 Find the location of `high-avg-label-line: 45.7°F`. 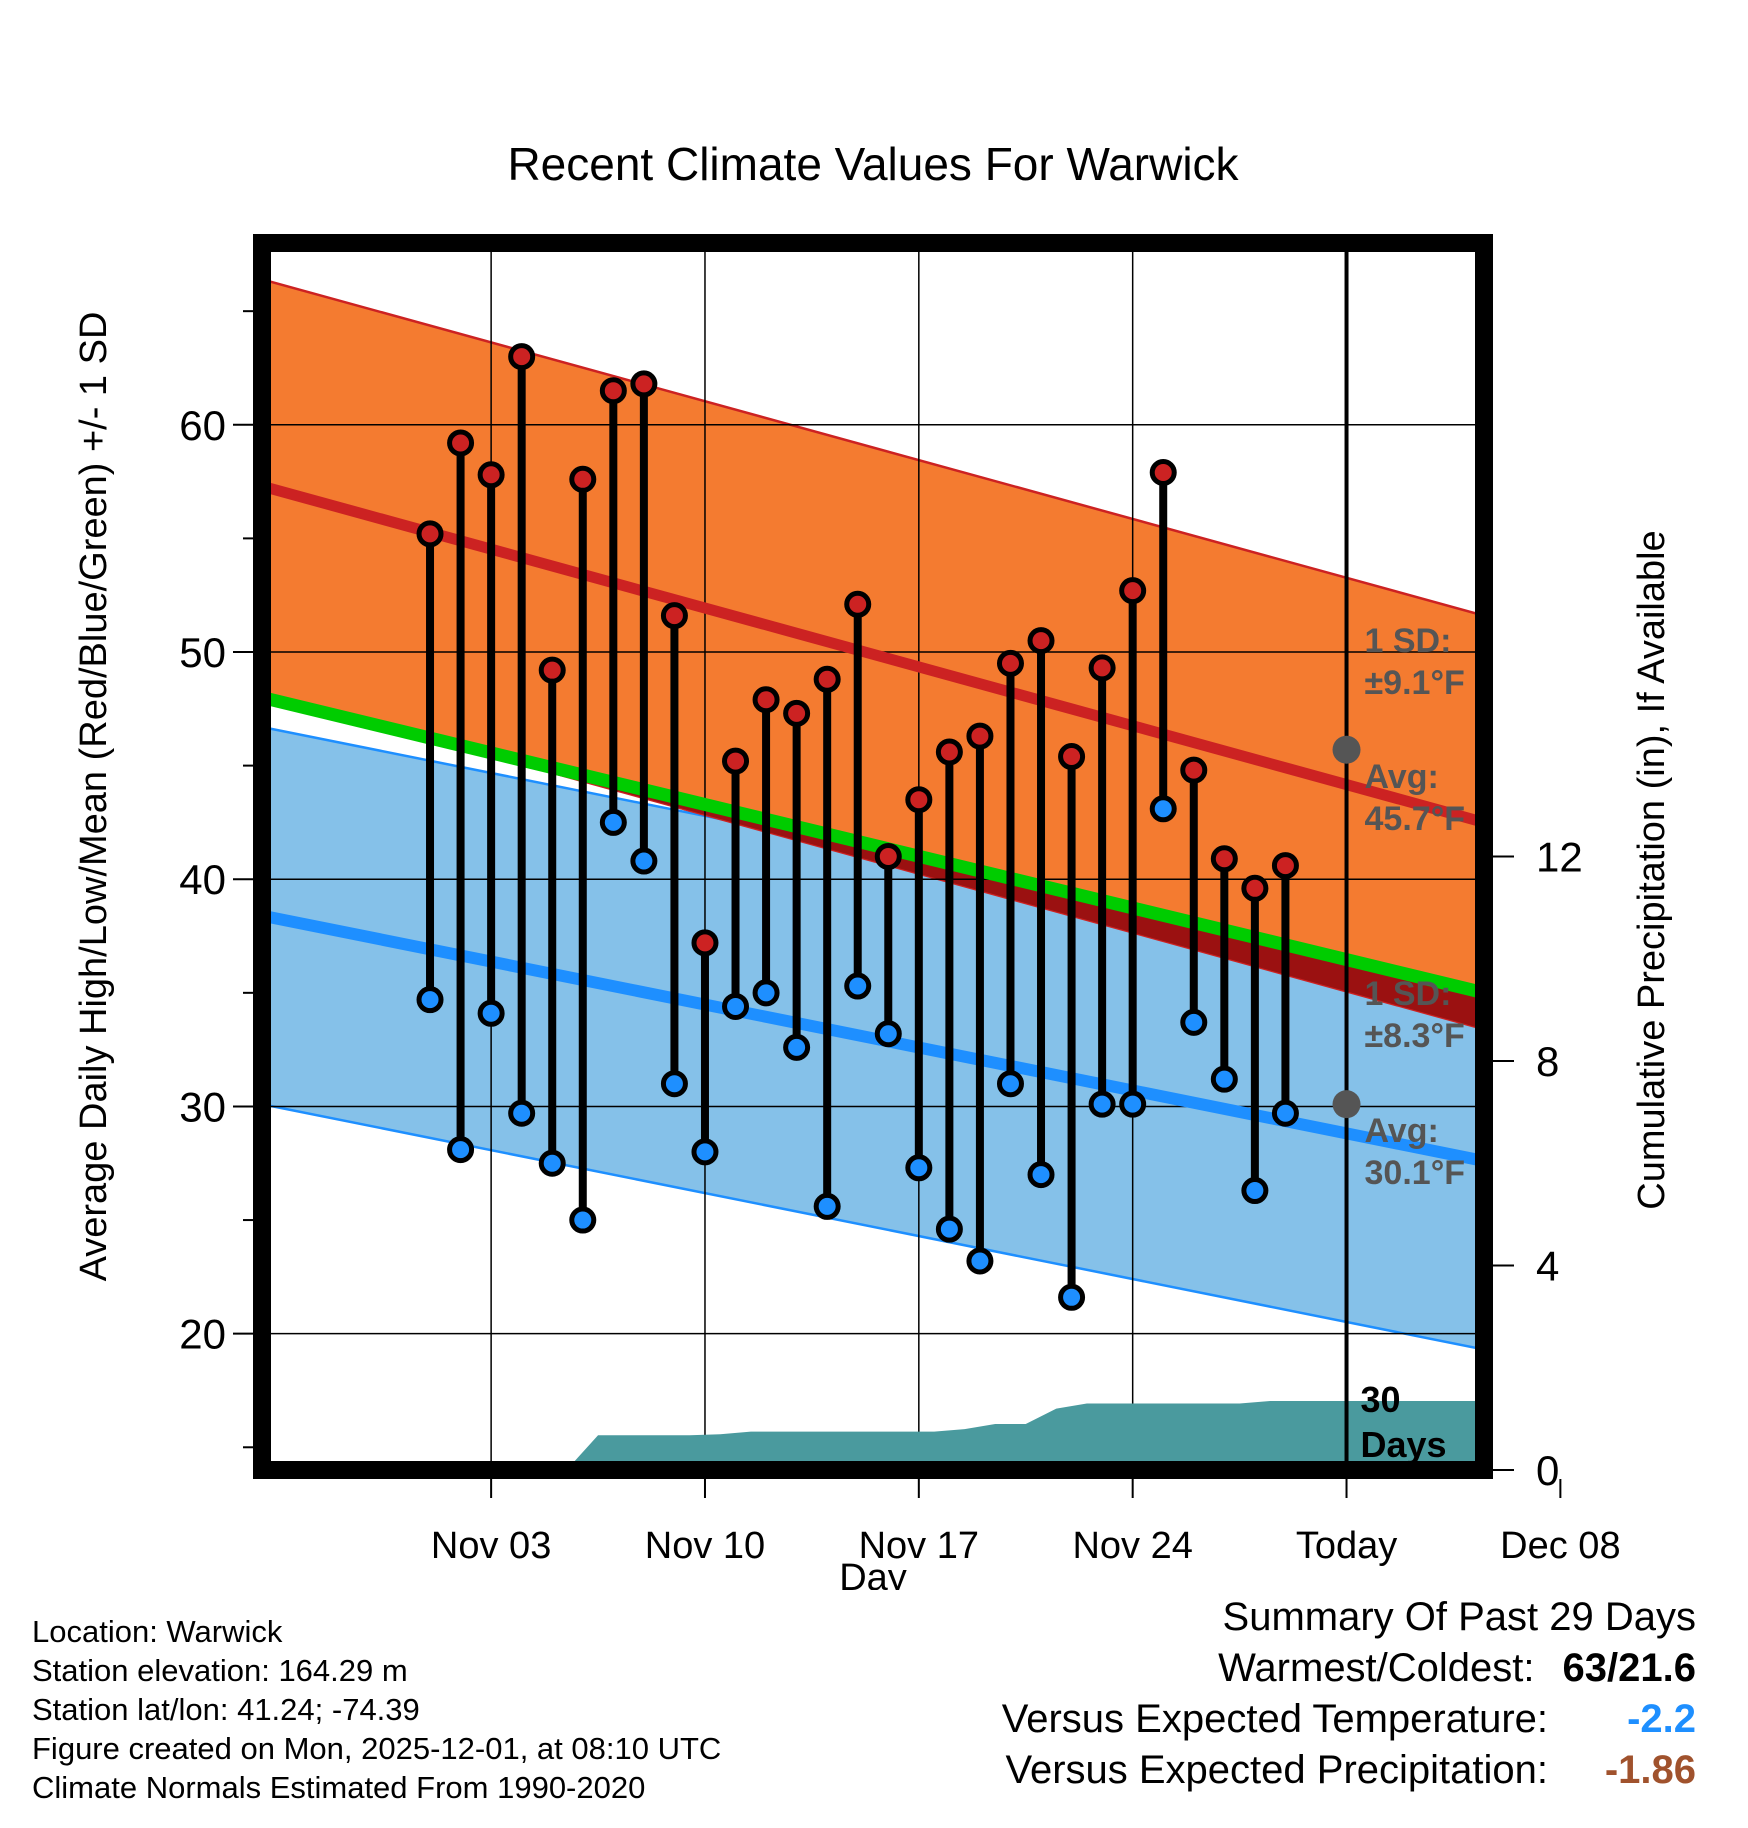

high-avg-label-line: 45.7°F is located at coordinates (1415, 819).